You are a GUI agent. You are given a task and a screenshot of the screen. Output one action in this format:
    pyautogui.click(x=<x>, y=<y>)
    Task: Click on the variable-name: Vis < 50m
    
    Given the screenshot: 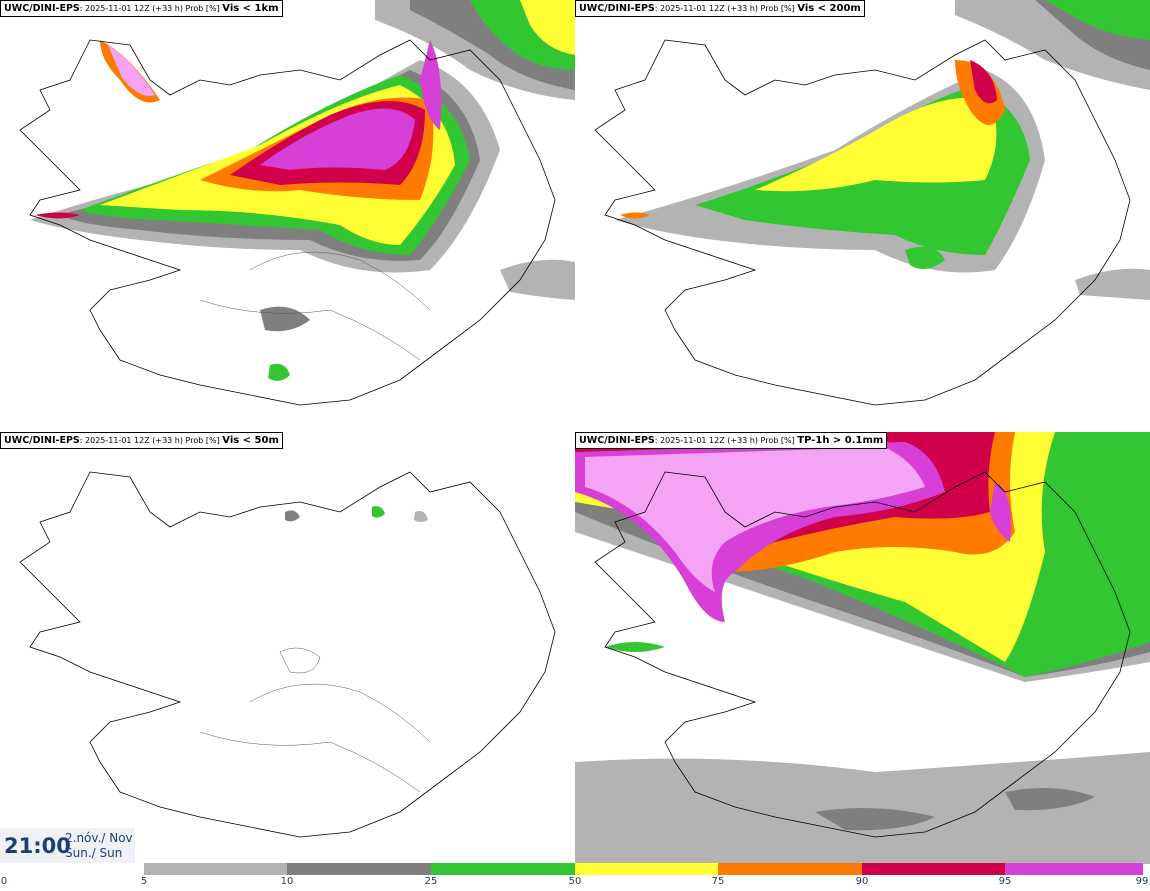 What is the action you would take?
    pyautogui.click(x=250, y=440)
    